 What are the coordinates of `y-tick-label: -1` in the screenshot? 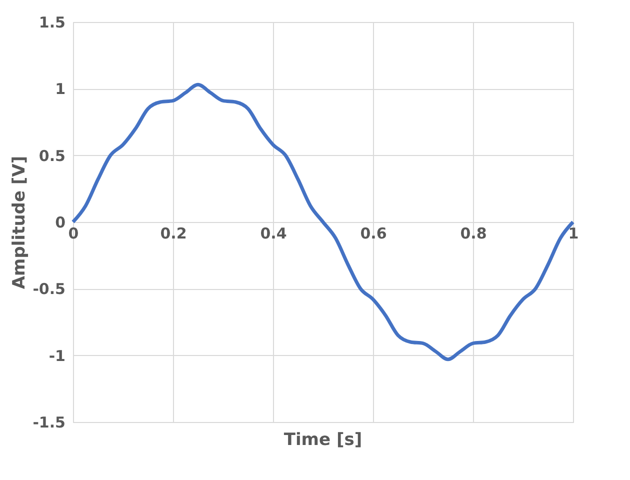 It's located at (57, 355).